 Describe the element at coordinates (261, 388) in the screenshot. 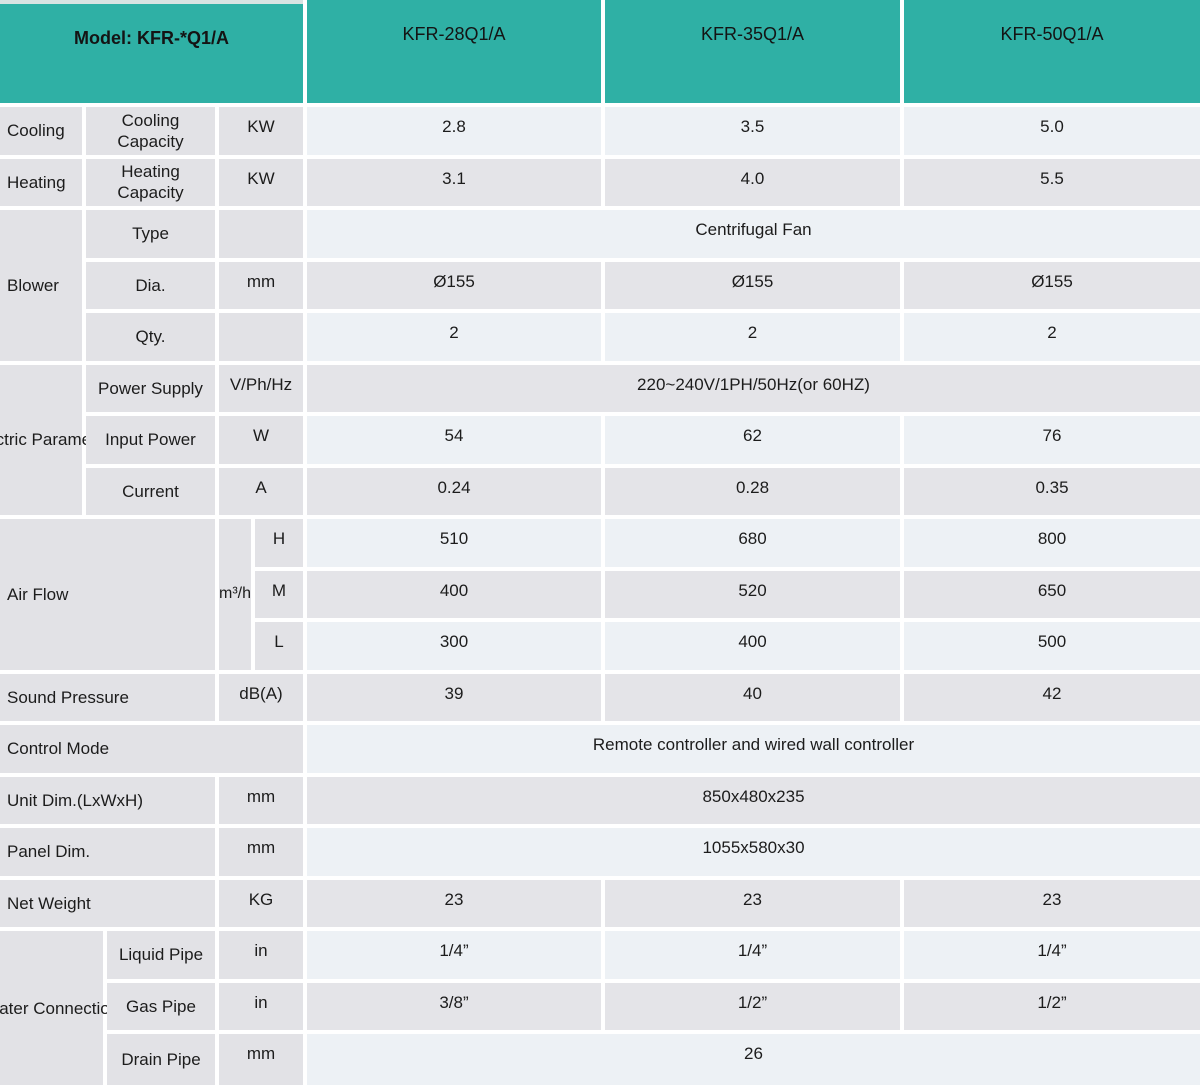

I see `power-supply-unit: V/Ph/Hz` at that location.